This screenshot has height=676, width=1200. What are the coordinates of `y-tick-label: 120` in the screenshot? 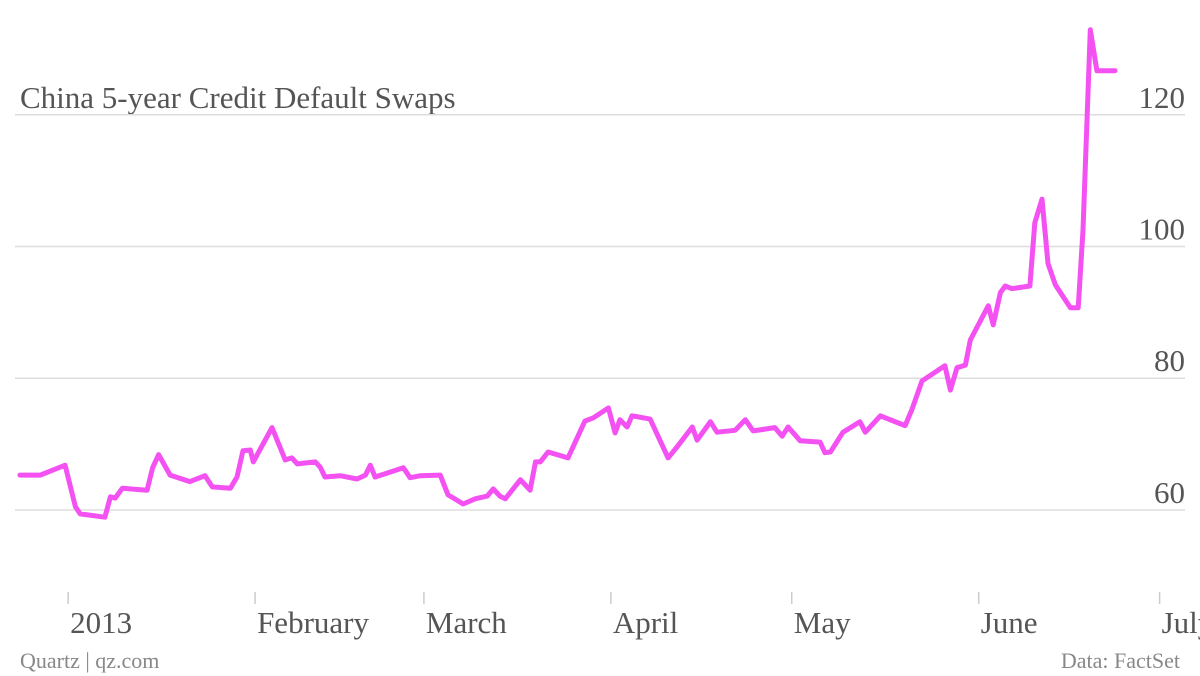 It's located at (1162, 97).